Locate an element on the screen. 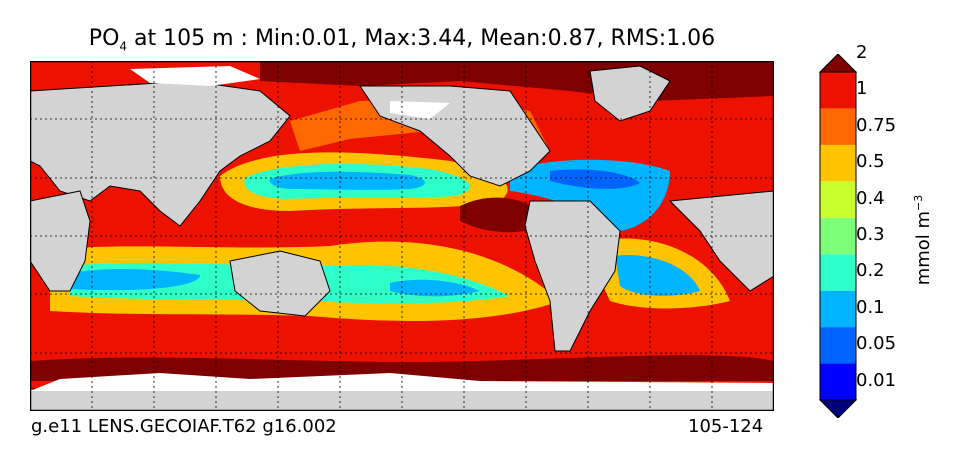  title-variable-subscript: 4 is located at coordinates (123, 46).